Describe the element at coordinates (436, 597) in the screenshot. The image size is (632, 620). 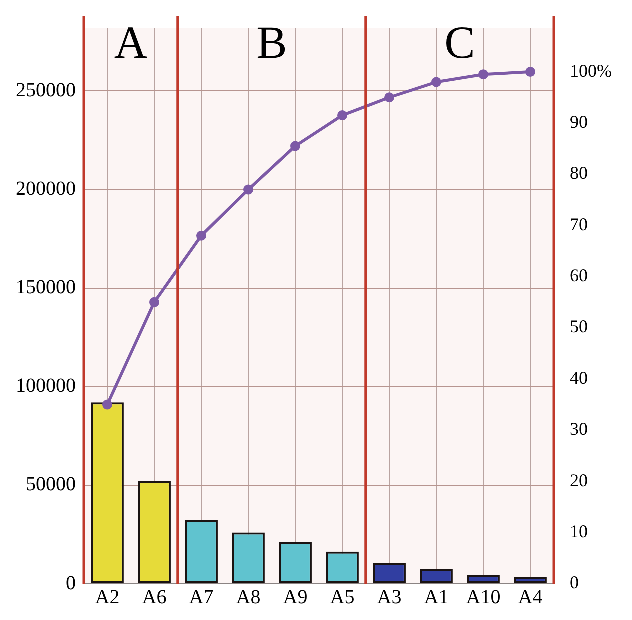
I see `x-tick-label: A1` at that location.